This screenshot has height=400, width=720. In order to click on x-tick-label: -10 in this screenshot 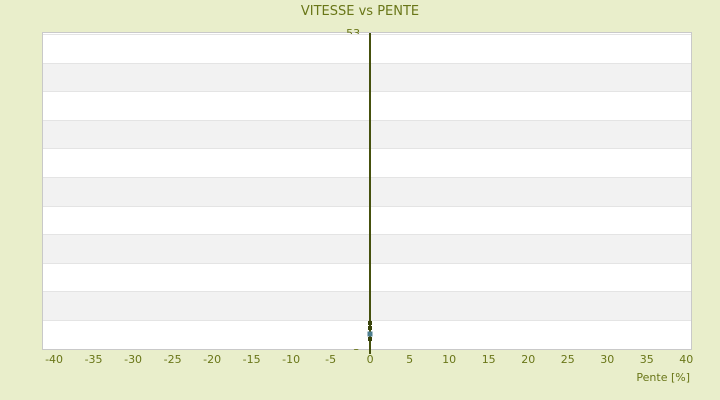, I will do `click(291, 359)`.